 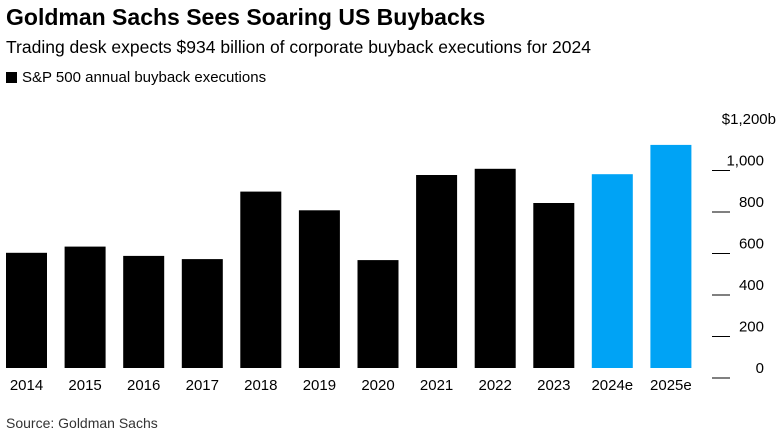 I want to click on bar-2016, so click(x=144, y=311).